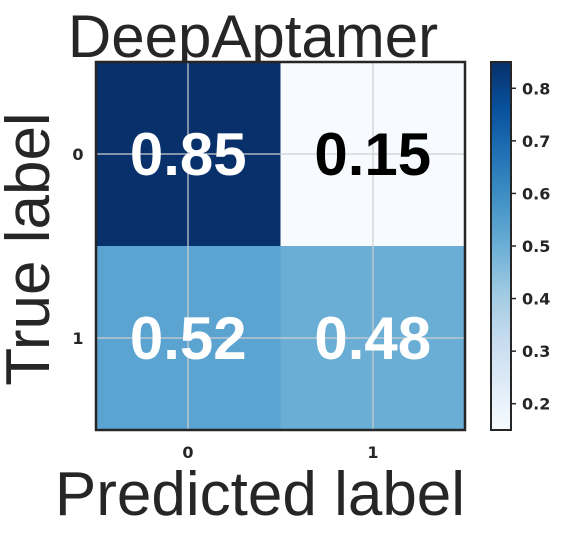  Describe the element at coordinates (77, 154) in the screenshot. I see `y-tick-label-0: 0` at that location.